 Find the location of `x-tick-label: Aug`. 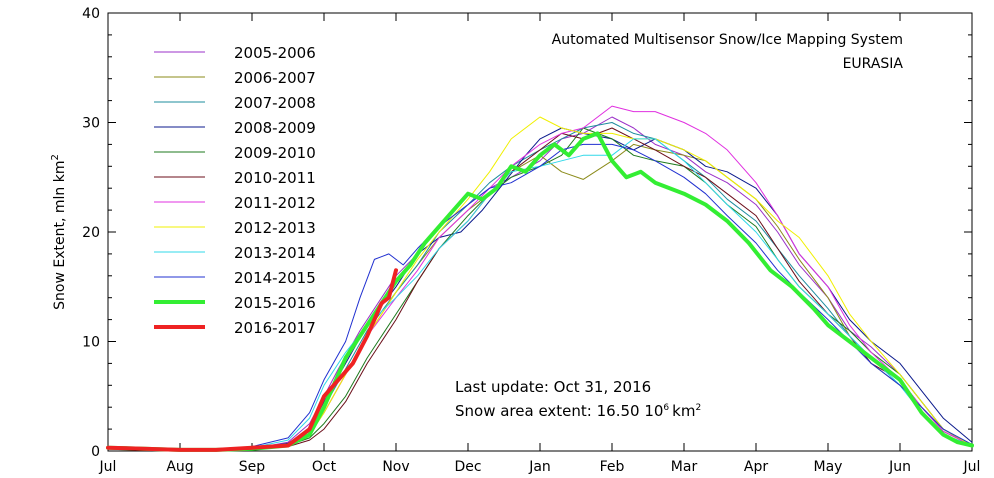

x-tick-label: Aug is located at coordinates (179, 467).